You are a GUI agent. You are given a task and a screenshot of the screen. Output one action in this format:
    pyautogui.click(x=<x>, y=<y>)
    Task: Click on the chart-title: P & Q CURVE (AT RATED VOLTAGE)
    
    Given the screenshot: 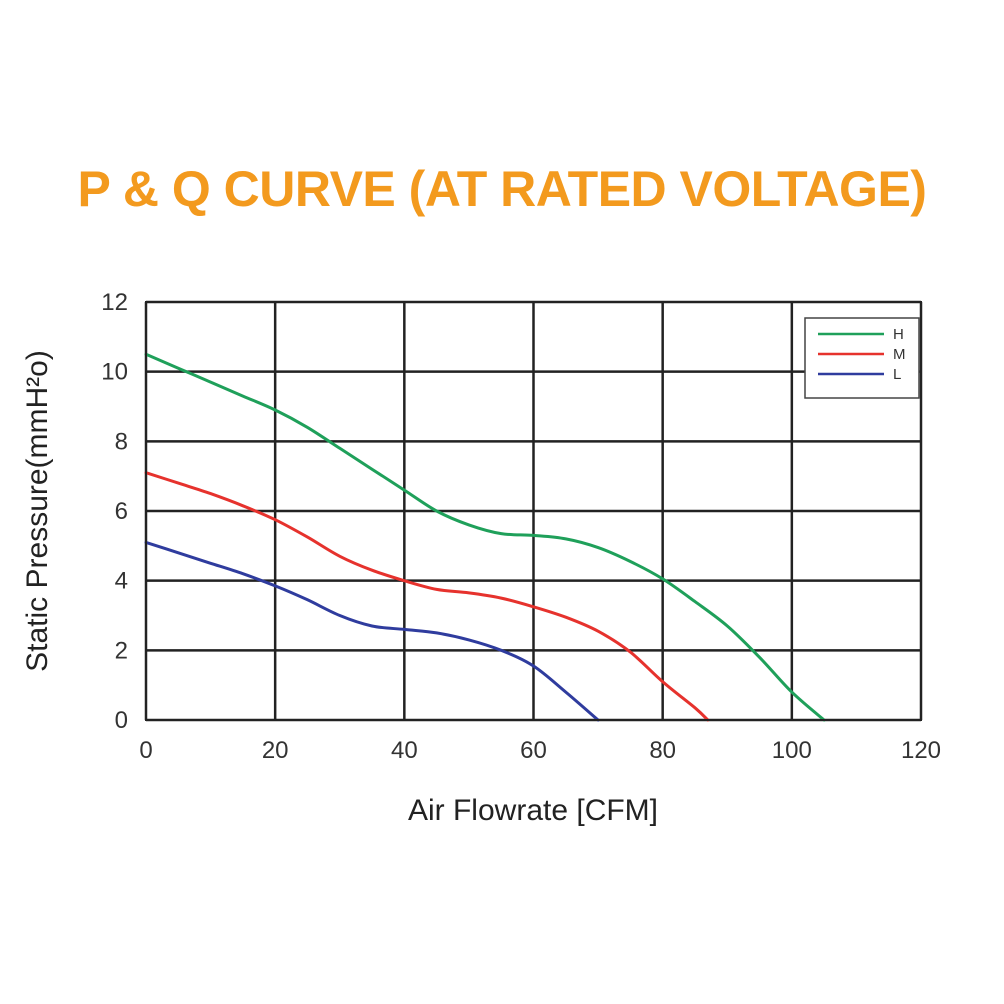 What is the action you would take?
    pyautogui.click(x=502, y=189)
    